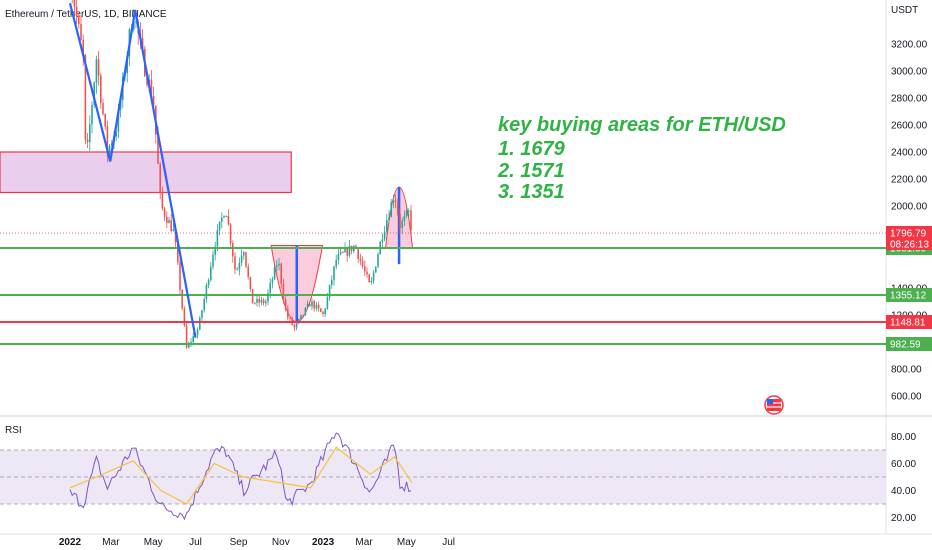 This screenshot has width=932, height=550. I want to click on price-tick-label: 2800.00, so click(909, 99).